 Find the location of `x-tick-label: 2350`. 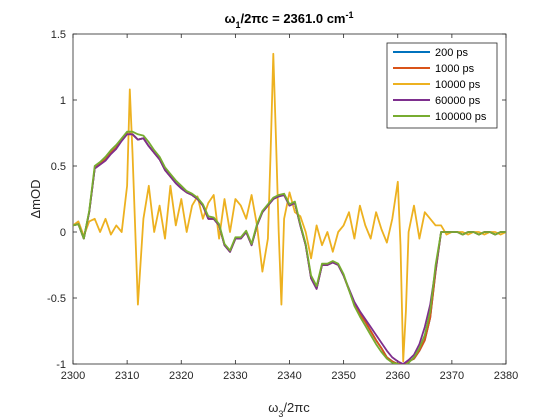

x-tick-label: 2350 is located at coordinates (343, 376).